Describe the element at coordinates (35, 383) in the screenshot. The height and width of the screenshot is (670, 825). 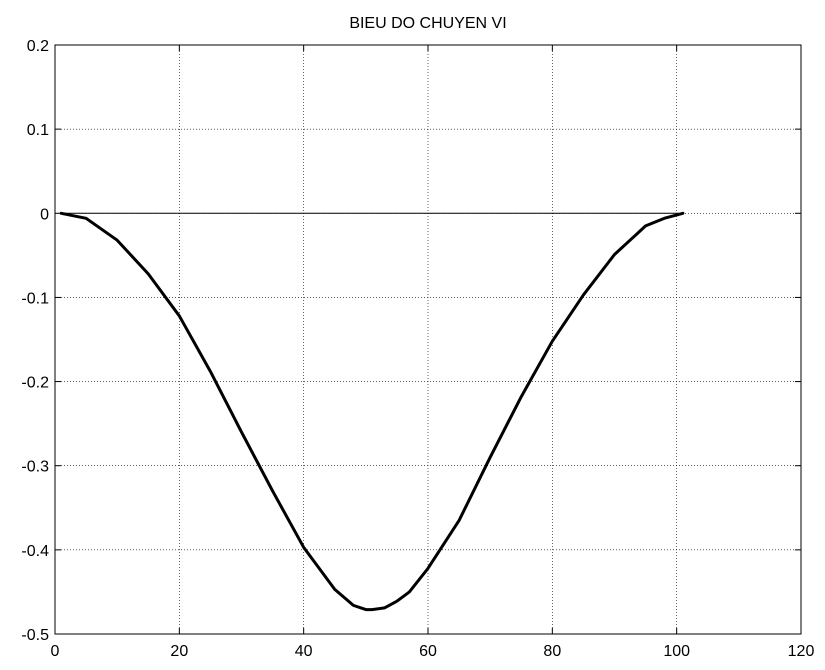
I see `y-tick-label: -0.2` at that location.